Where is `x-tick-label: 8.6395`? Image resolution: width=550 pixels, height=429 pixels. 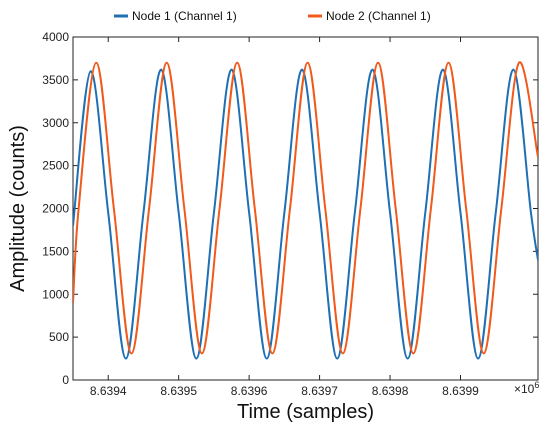
x-tick-label: 8.6395 is located at coordinates (178, 391).